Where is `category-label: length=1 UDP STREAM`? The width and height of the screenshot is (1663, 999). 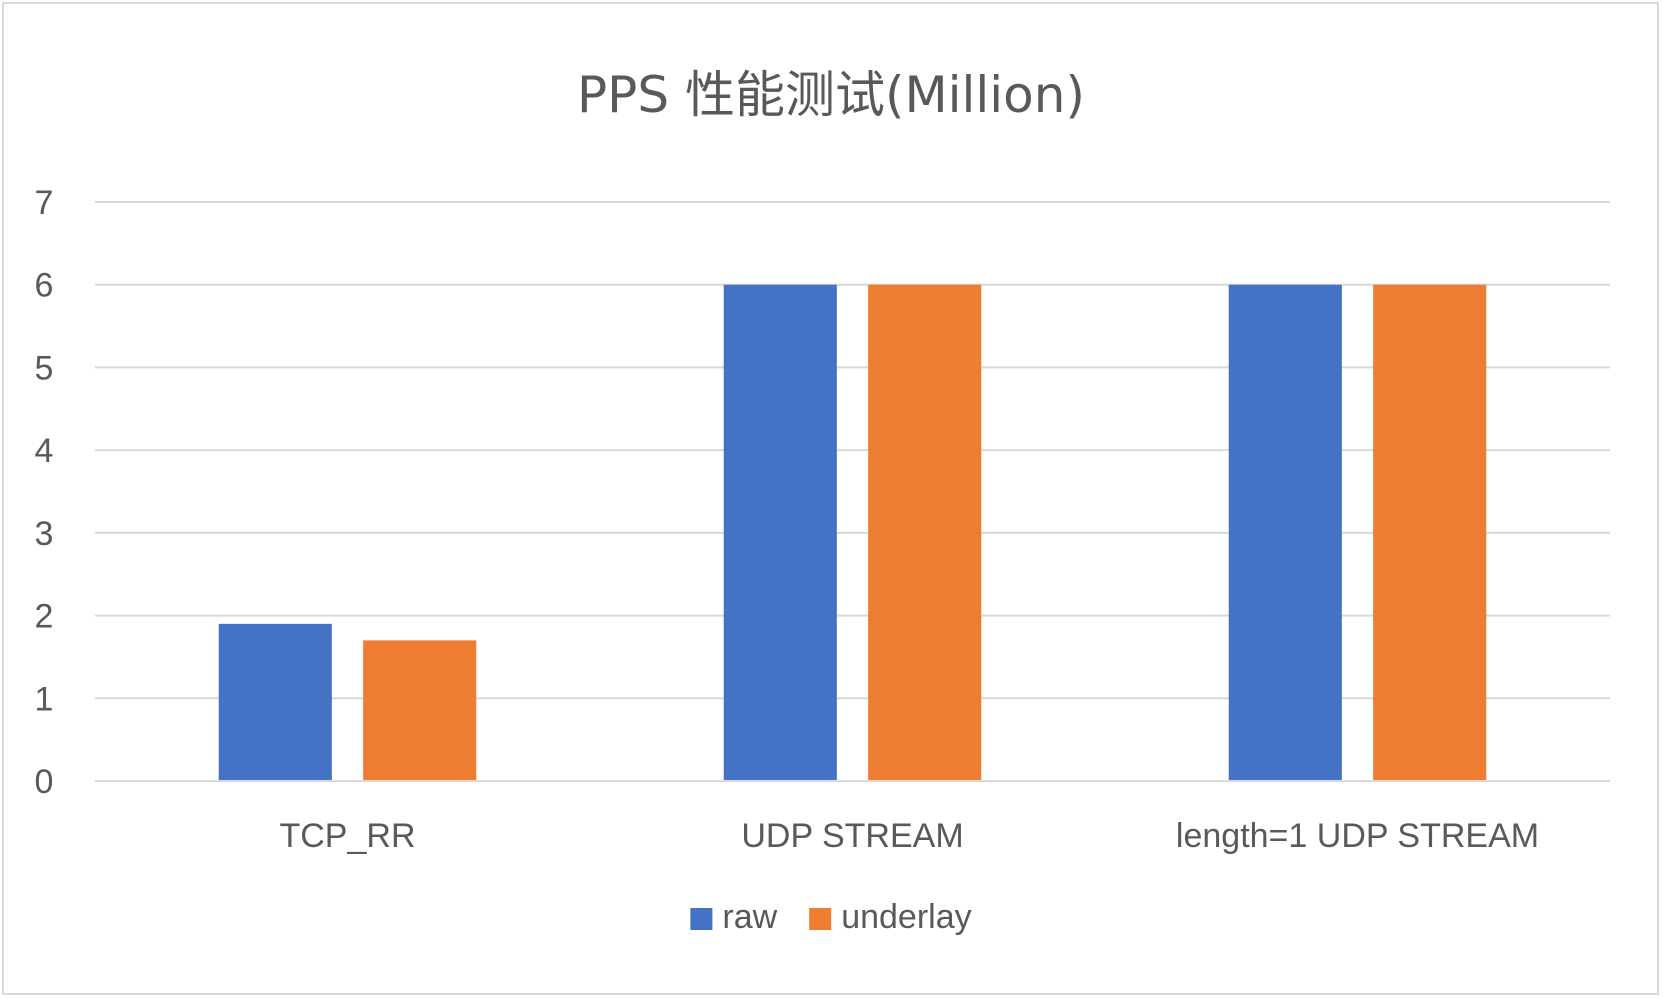 category-label: length=1 UDP STREAM is located at coordinates (1357, 836).